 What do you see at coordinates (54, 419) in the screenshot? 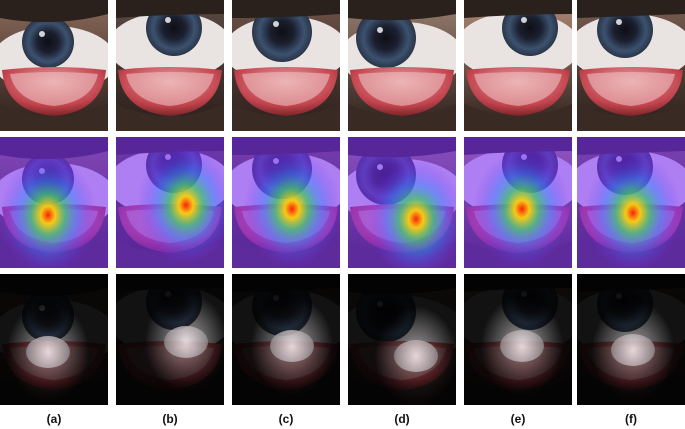
I see `panel-label: (a)` at bounding box center [54, 419].